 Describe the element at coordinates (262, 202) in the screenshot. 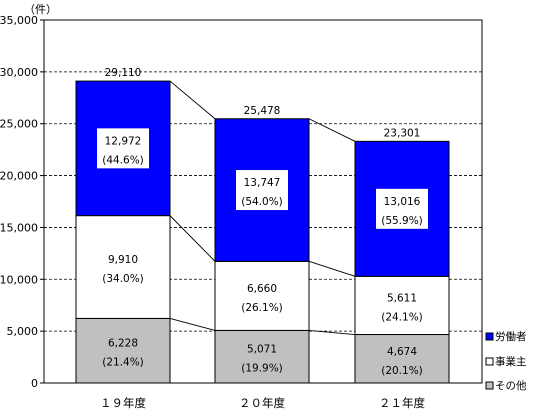

I see `data-label-percent: (54.0%)` at that location.